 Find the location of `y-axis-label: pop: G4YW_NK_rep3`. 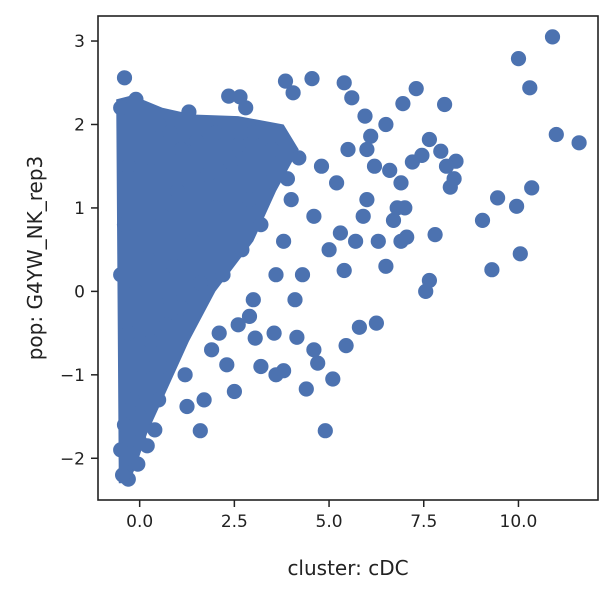

y-axis-label: pop: G4YW_NK_rep3 is located at coordinates (35, 258).